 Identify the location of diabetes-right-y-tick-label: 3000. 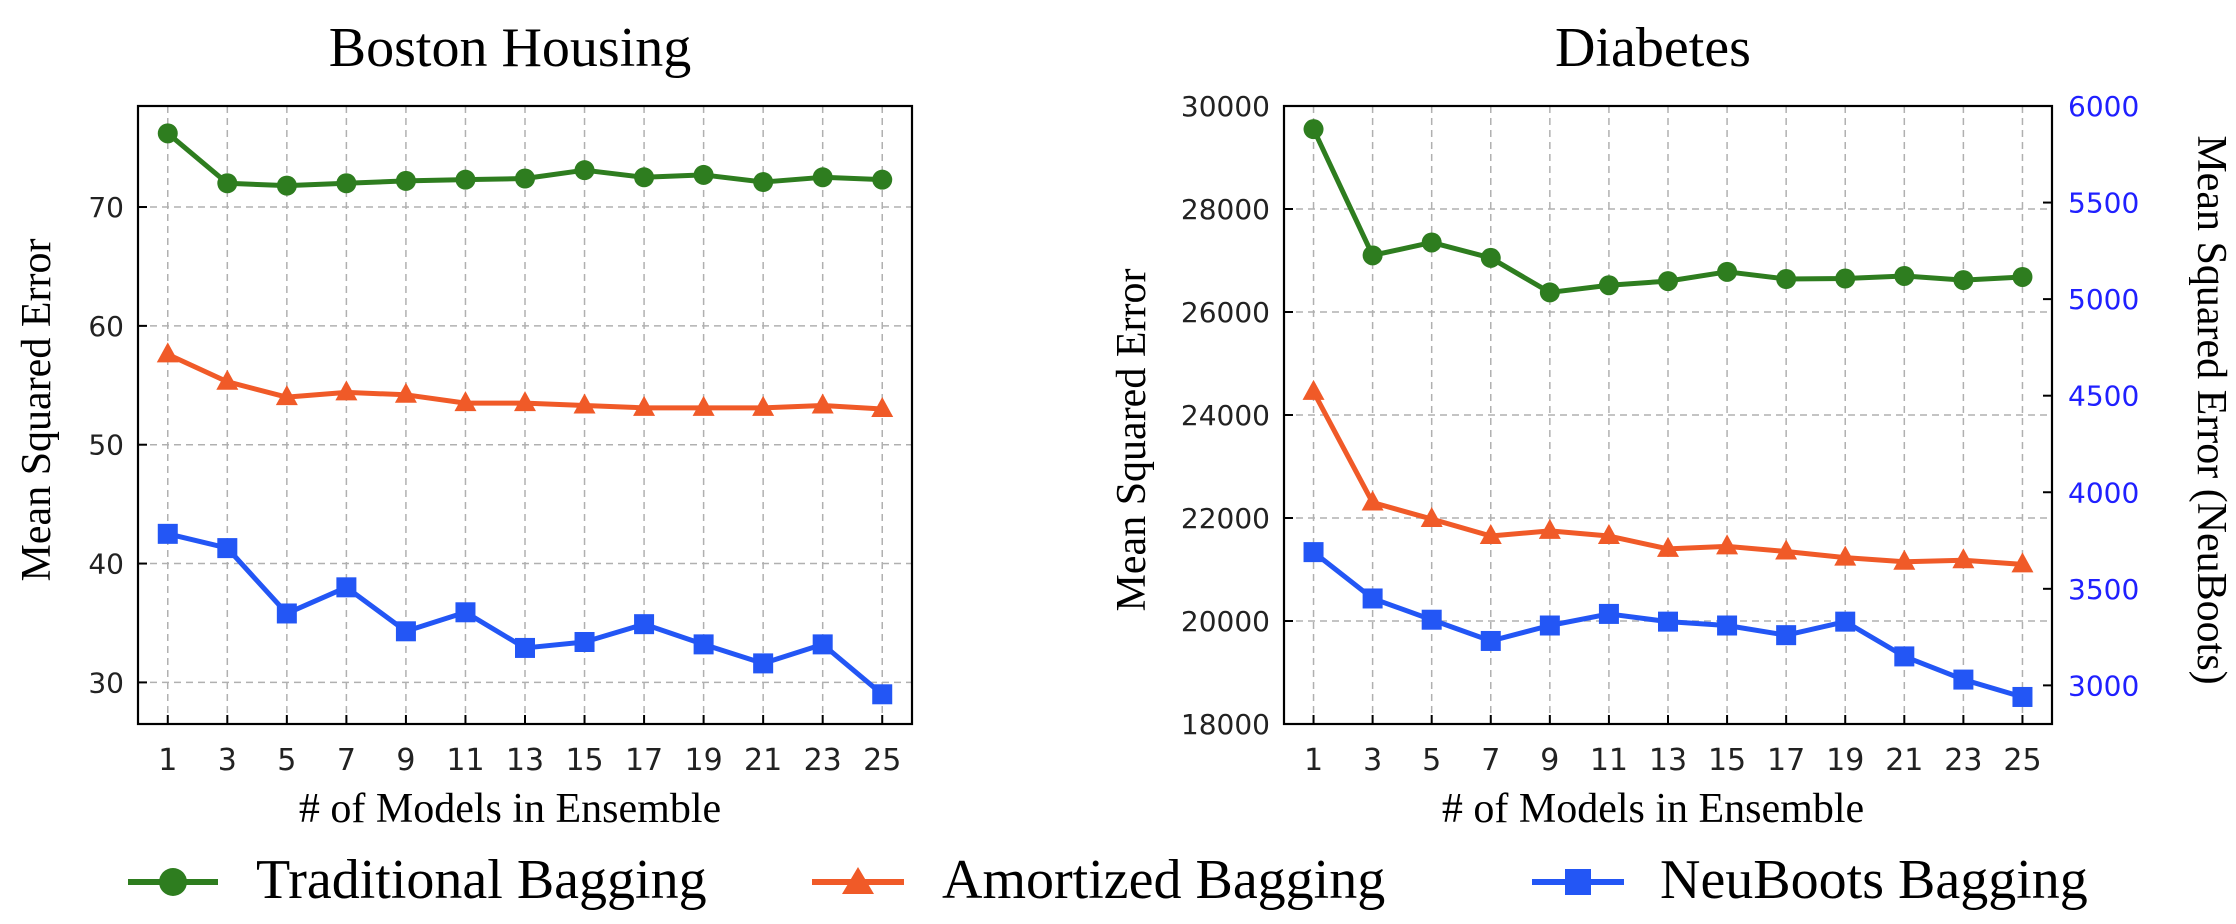
(2103, 685).